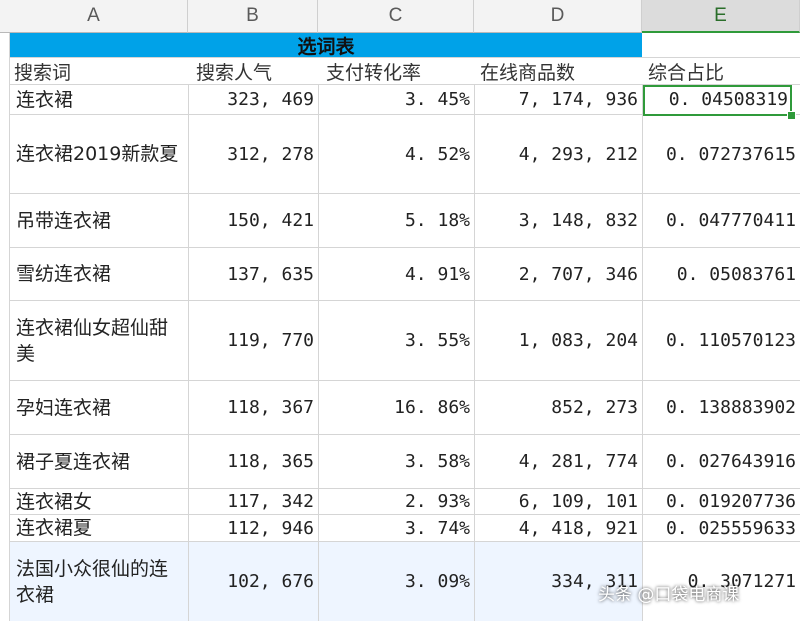 The height and width of the screenshot is (621, 800). Describe the element at coordinates (326, 581) in the screenshot. I see `last-row-highlight` at that location.